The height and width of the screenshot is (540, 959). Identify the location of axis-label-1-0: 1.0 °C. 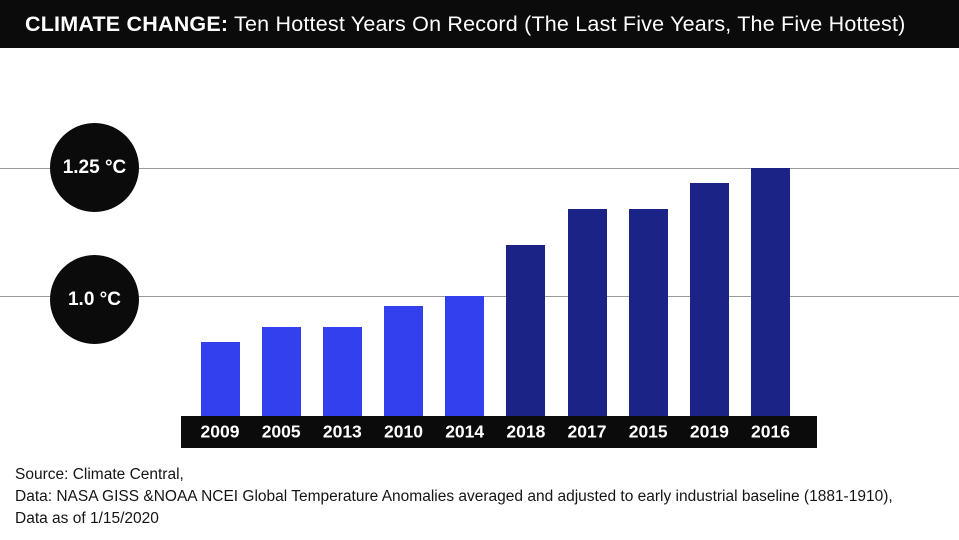
(94, 299).